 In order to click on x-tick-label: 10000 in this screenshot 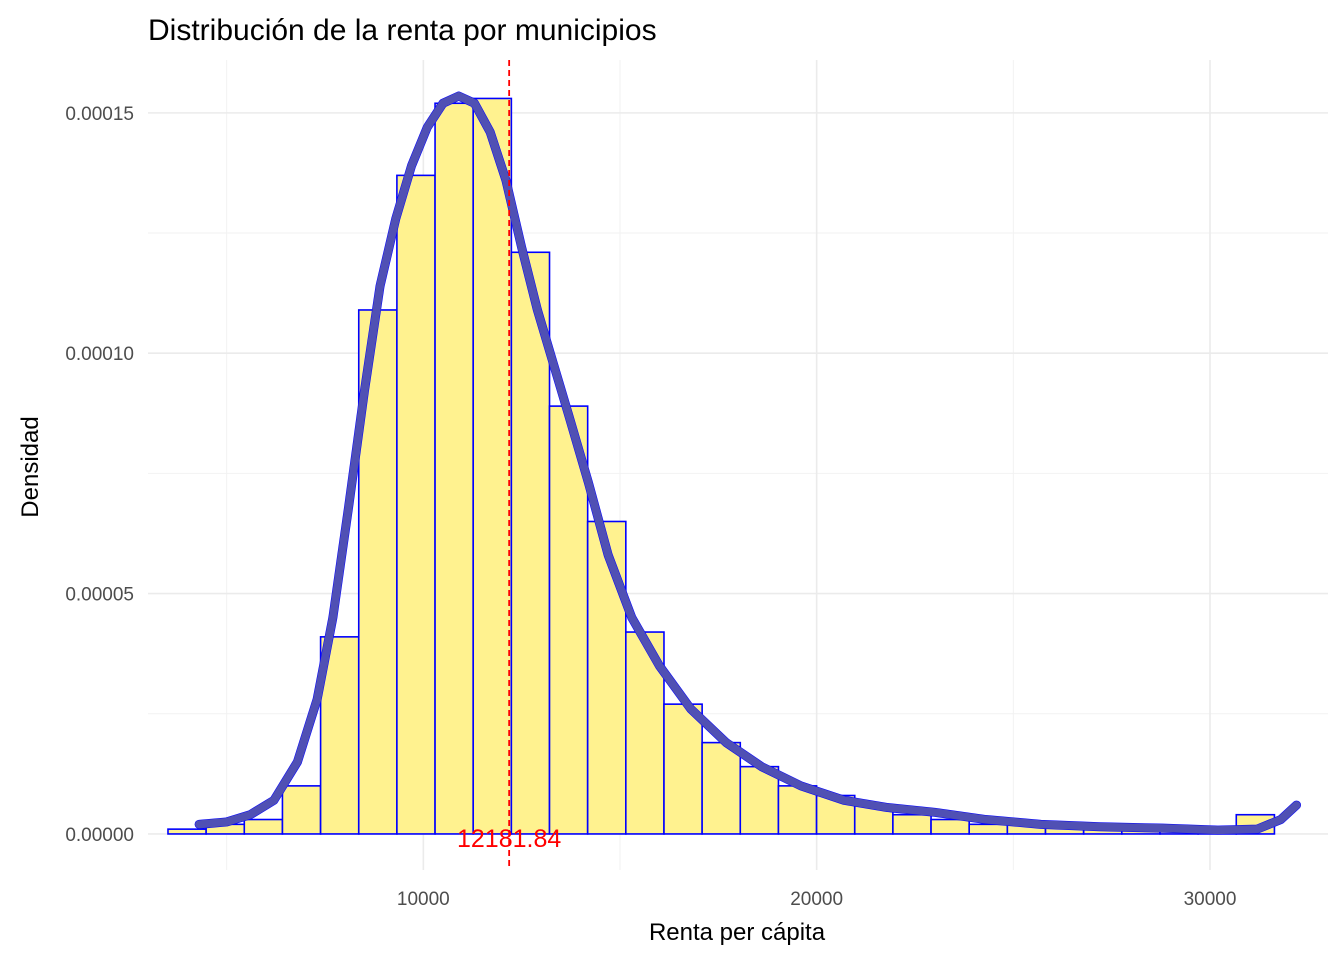, I will do `click(423, 899)`.